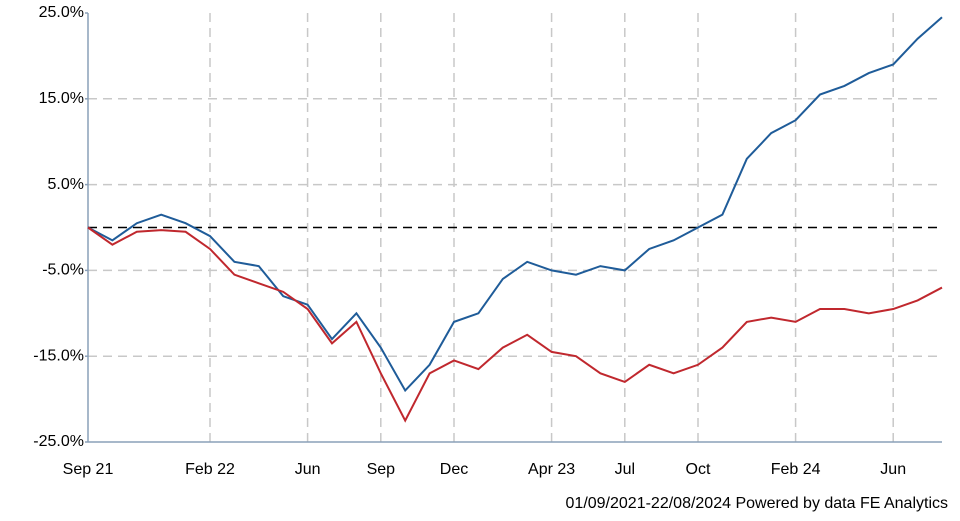 The height and width of the screenshot is (521, 960). Describe the element at coordinates (796, 469) in the screenshot. I see `x-tick-label: Feb 24` at that location.